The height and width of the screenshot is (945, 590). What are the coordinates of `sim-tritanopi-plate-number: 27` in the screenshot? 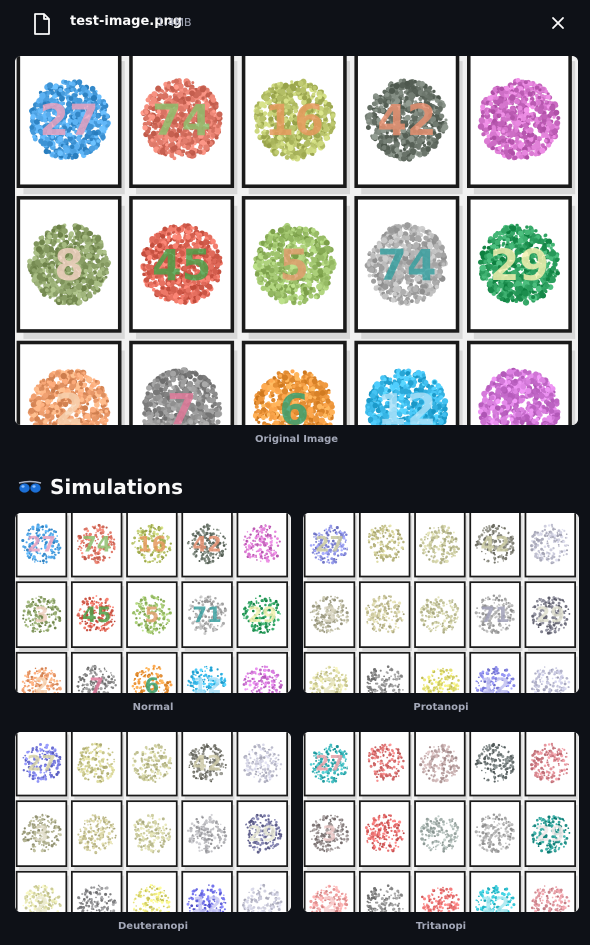 It's located at (329, 764).